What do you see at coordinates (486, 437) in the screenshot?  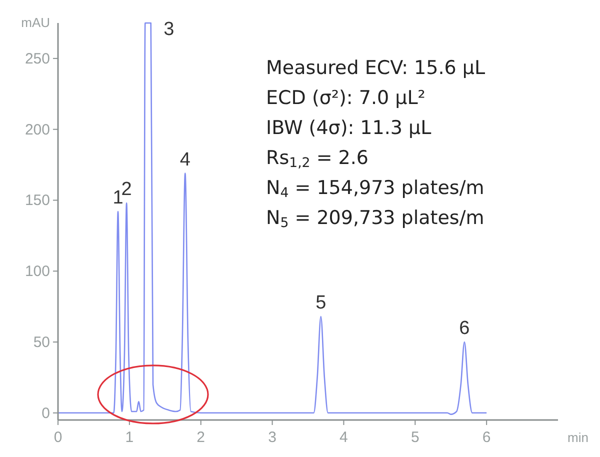 I see `x-tick-label: 6` at bounding box center [486, 437].